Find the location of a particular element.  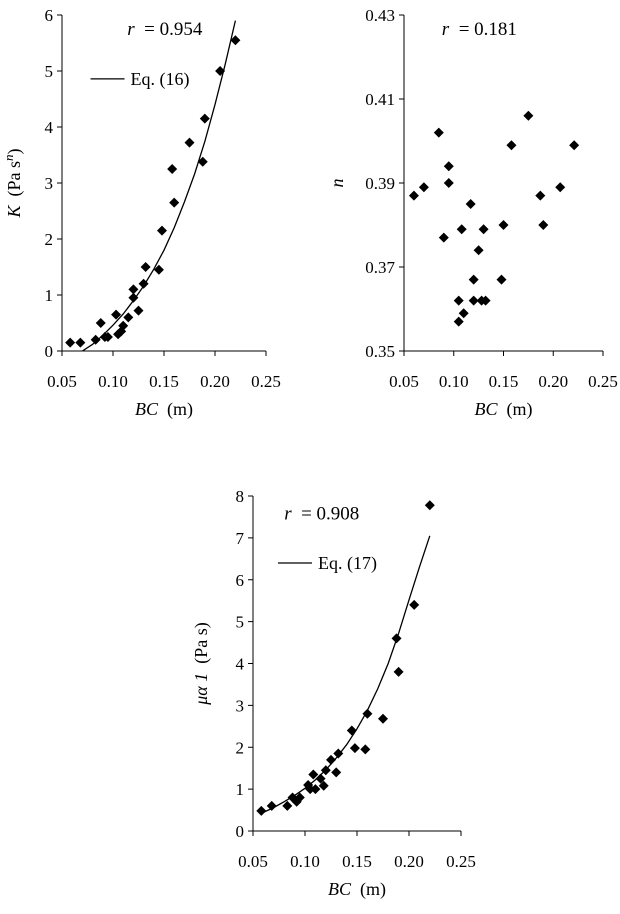

y-tick-label: 8 is located at coordinates (240, 496).